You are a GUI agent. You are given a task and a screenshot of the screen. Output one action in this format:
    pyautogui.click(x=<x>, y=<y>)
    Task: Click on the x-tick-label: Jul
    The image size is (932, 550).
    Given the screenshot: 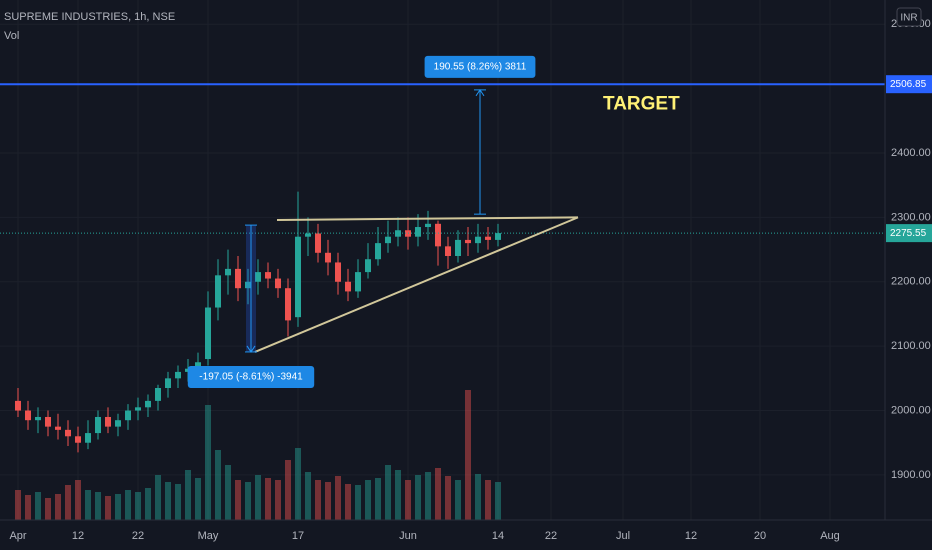 What is the action you would take?
    pyautogui.click(x=623, y=536)
    